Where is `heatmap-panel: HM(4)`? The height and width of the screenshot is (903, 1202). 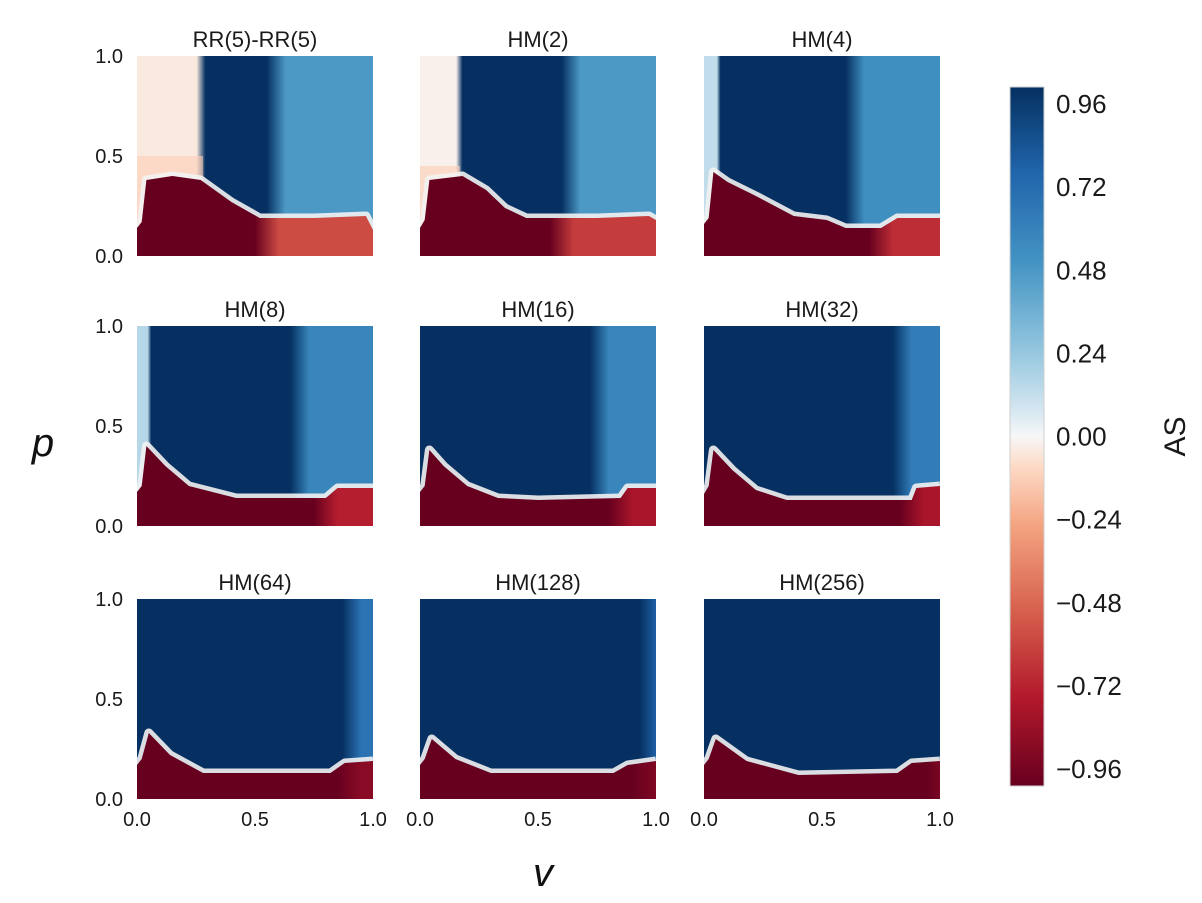
heatmap-panel: HM(4) is located at coordinates (822, 141).